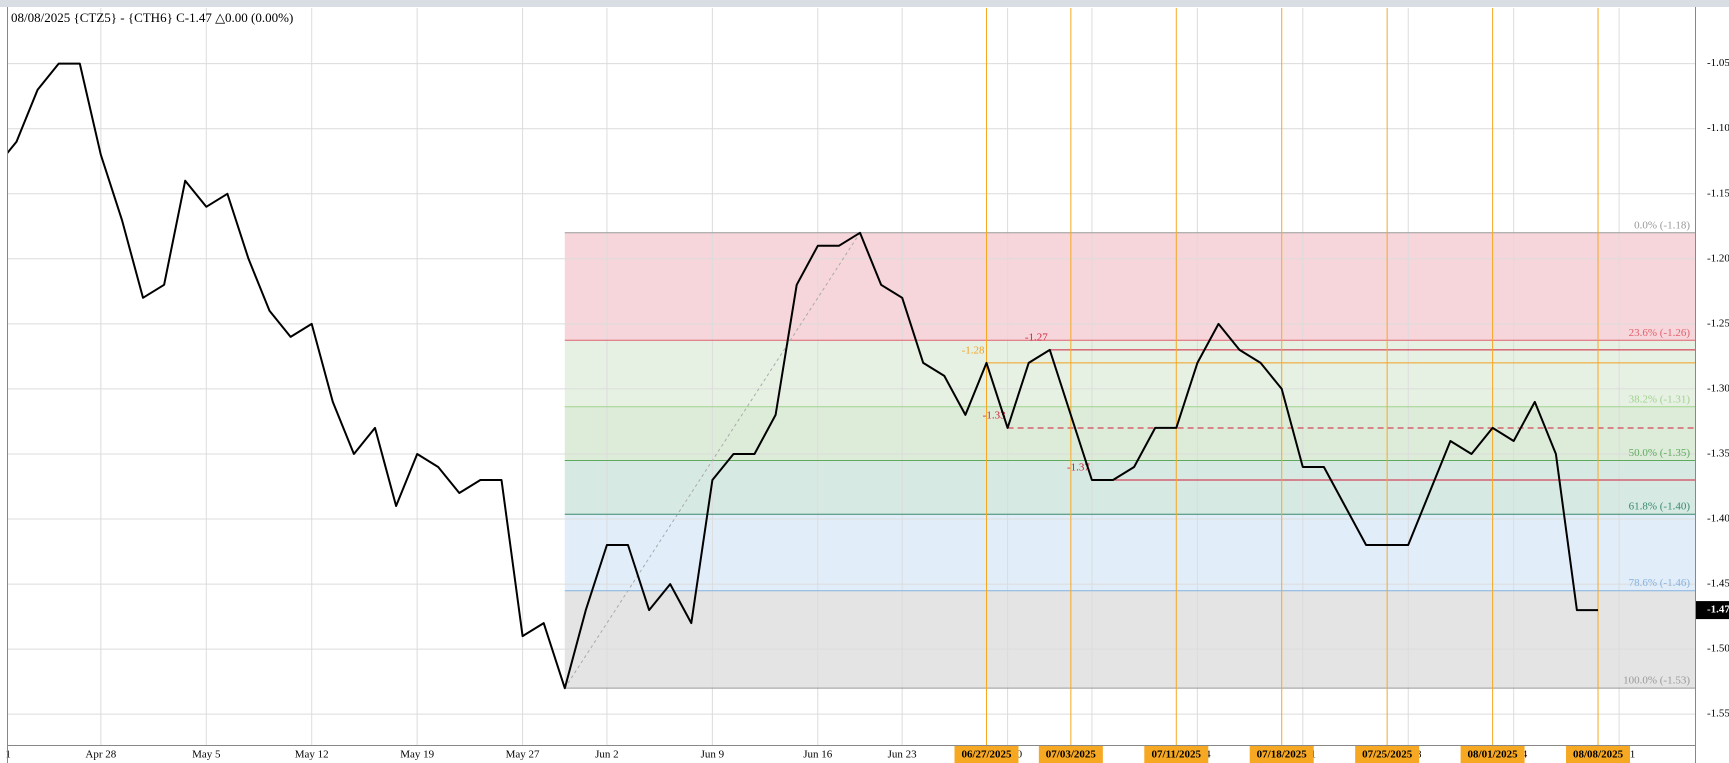 The height and width of the screenshot is (763, 1729). What do you see at coordinates (1718, 453) in the screenshot?
I see `y-tick-label: -1.35` at bounding box center [1718, 453].